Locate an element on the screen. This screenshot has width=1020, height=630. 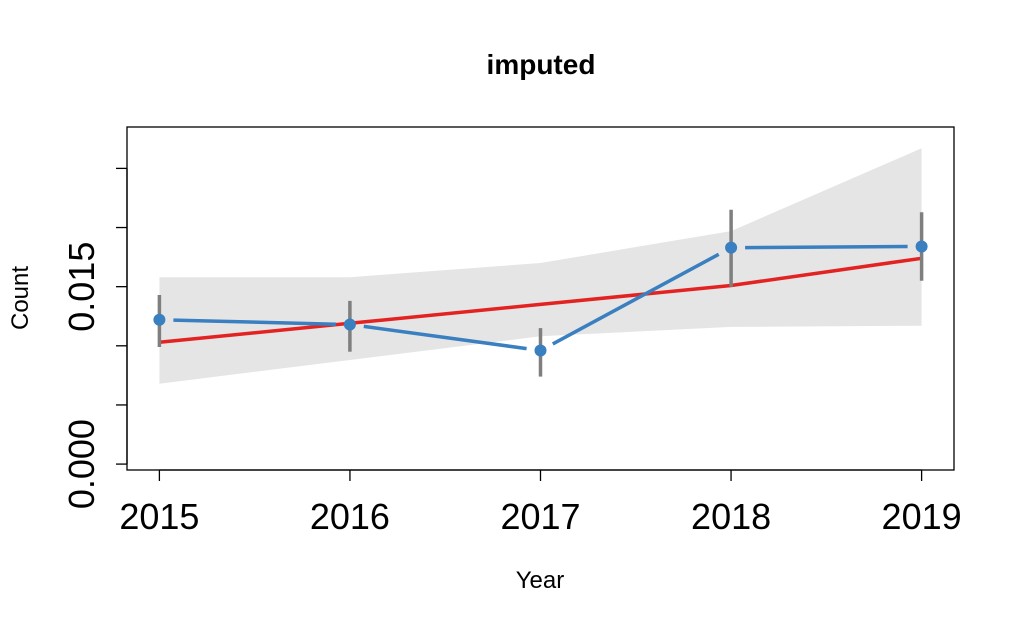
trend-line-layer is located at coordinates (540, 300).